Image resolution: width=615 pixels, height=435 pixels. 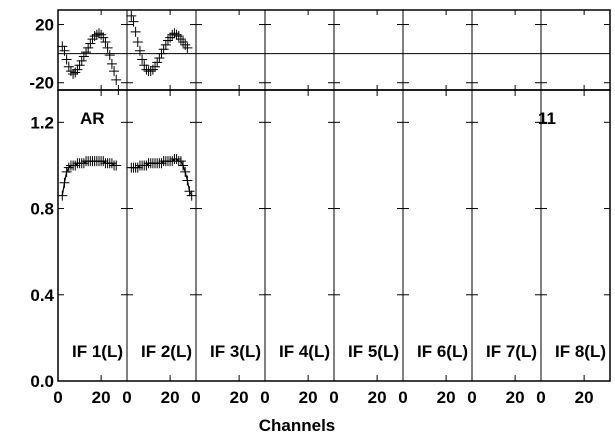 What do you see at coordinates (304, 351) in the screenshot?
I see `if-label: IF 4(L)` at bounding box center [304, 351].